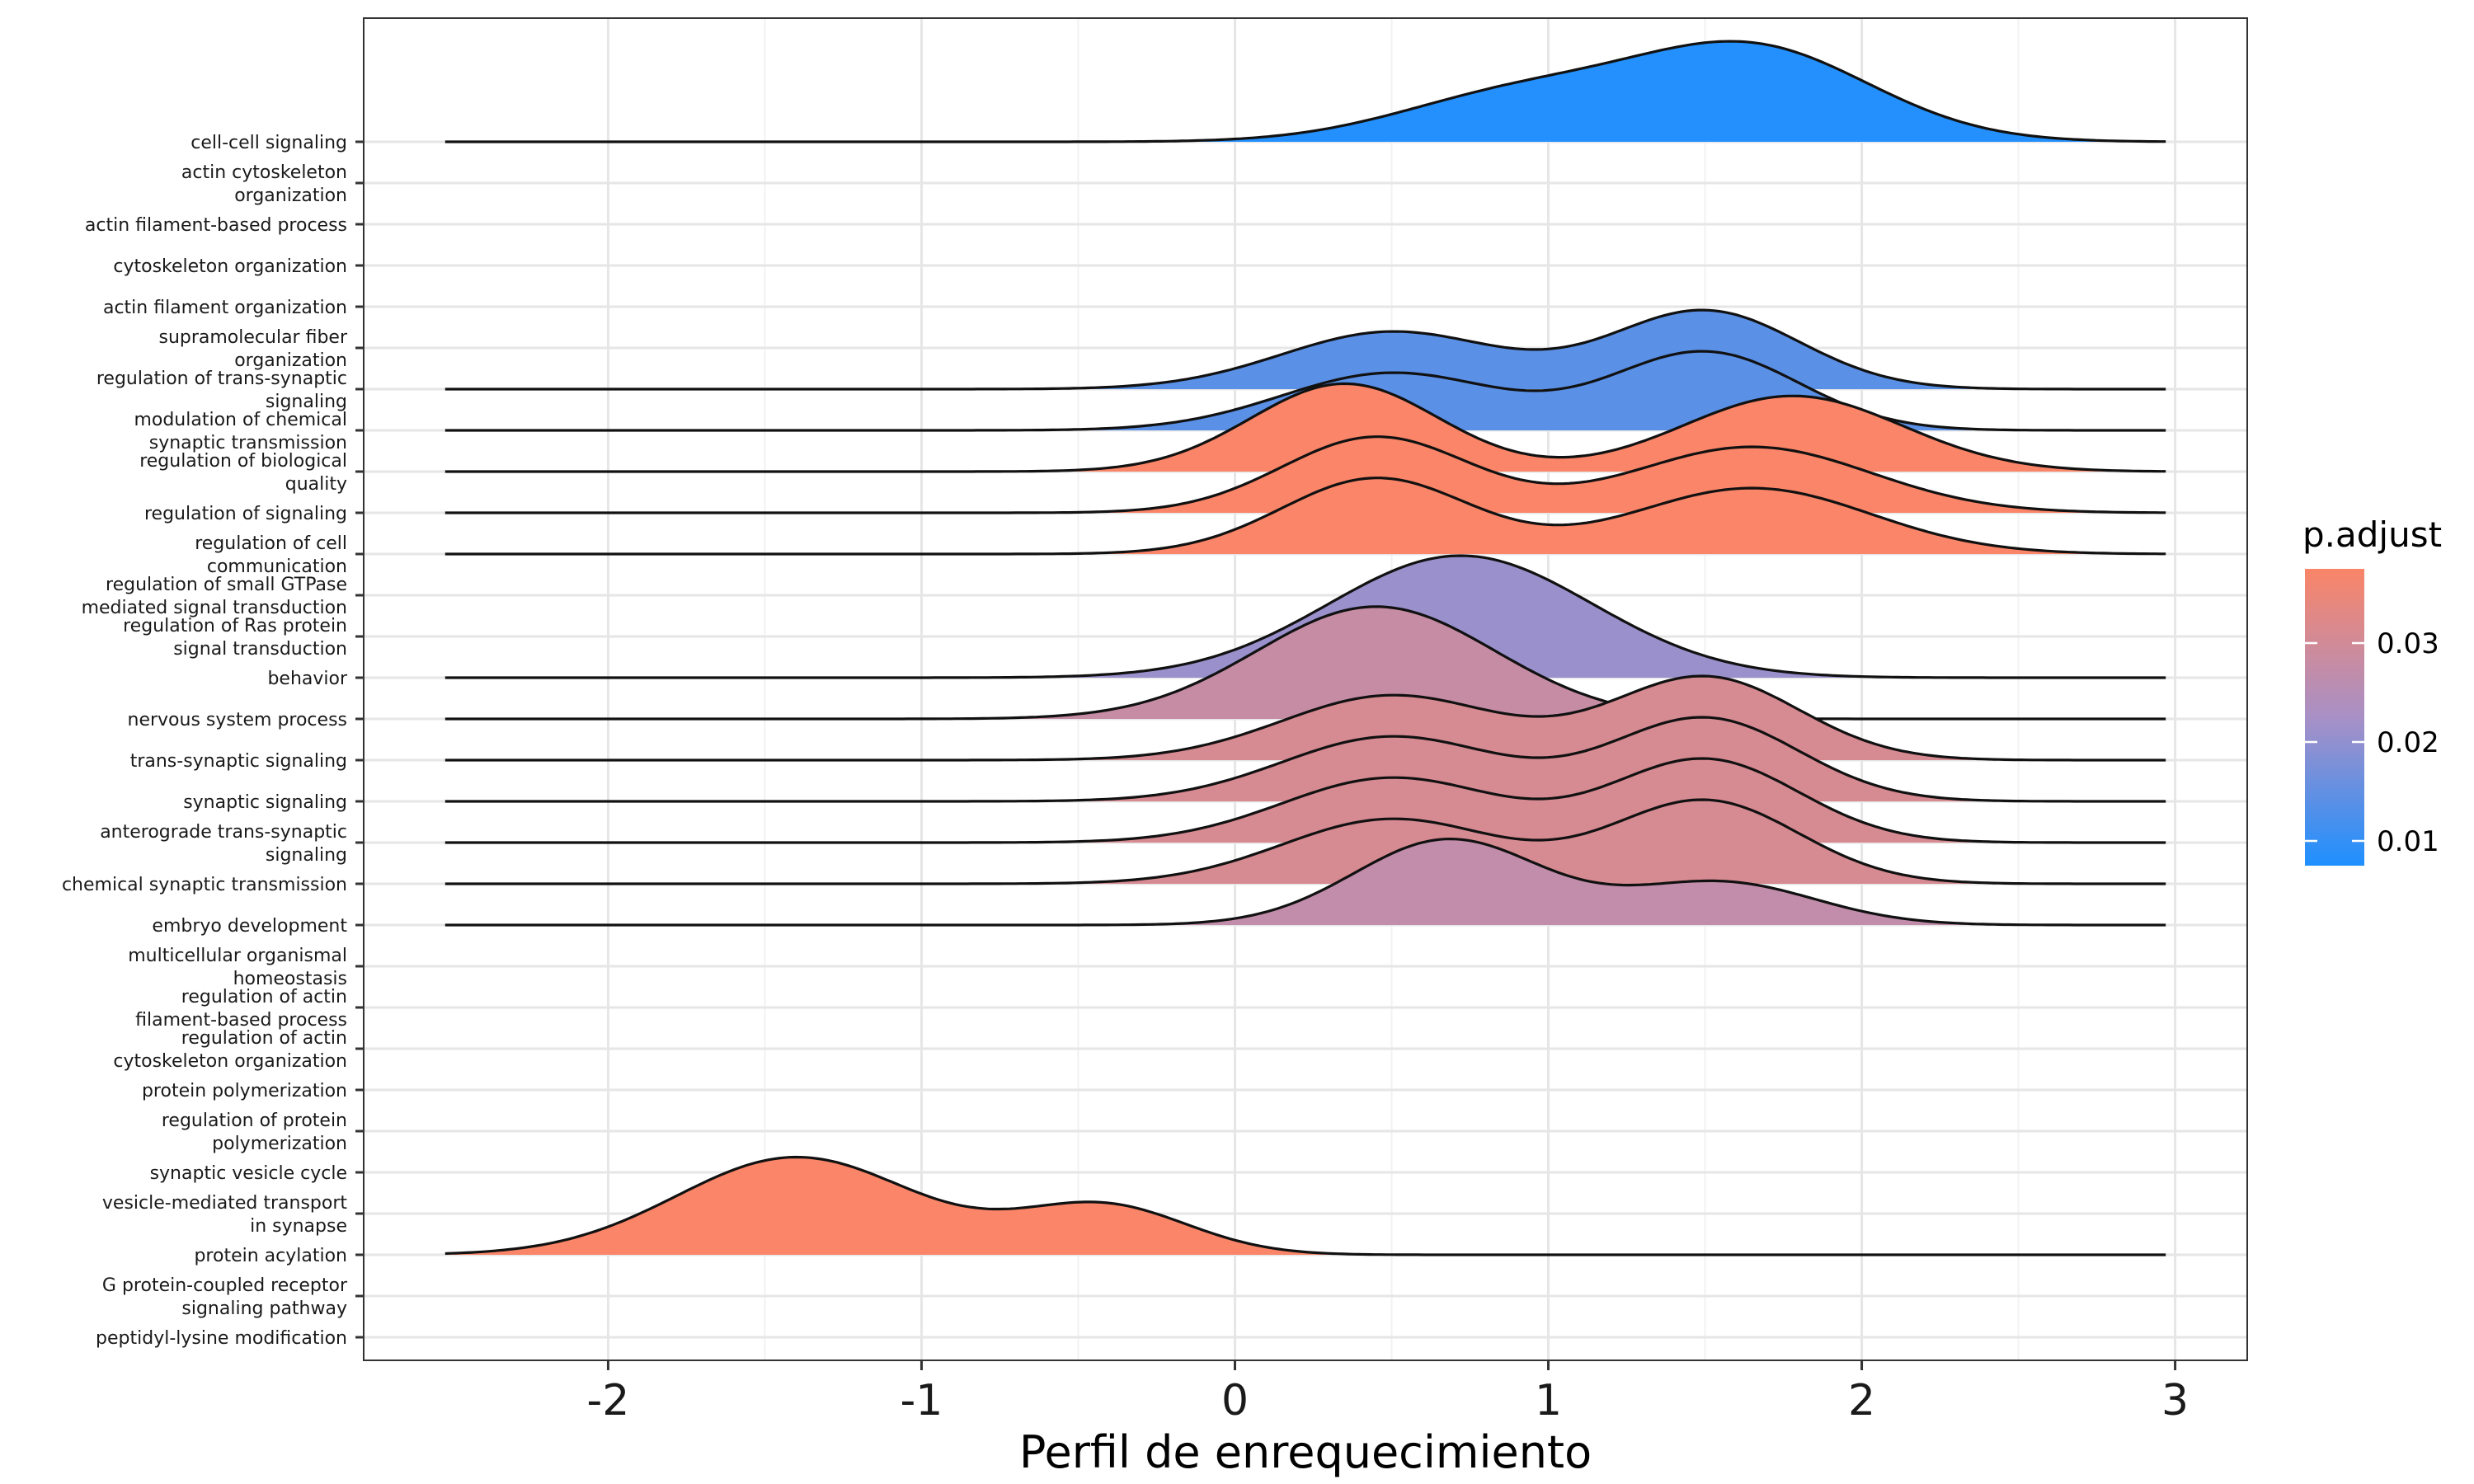 This screenshot has height=1484, width=2474. Describe the element at coordinates (224, 1215) in the screenshot. I see `y-tick-label: vesicle-mediated transport in synapse` at that location.